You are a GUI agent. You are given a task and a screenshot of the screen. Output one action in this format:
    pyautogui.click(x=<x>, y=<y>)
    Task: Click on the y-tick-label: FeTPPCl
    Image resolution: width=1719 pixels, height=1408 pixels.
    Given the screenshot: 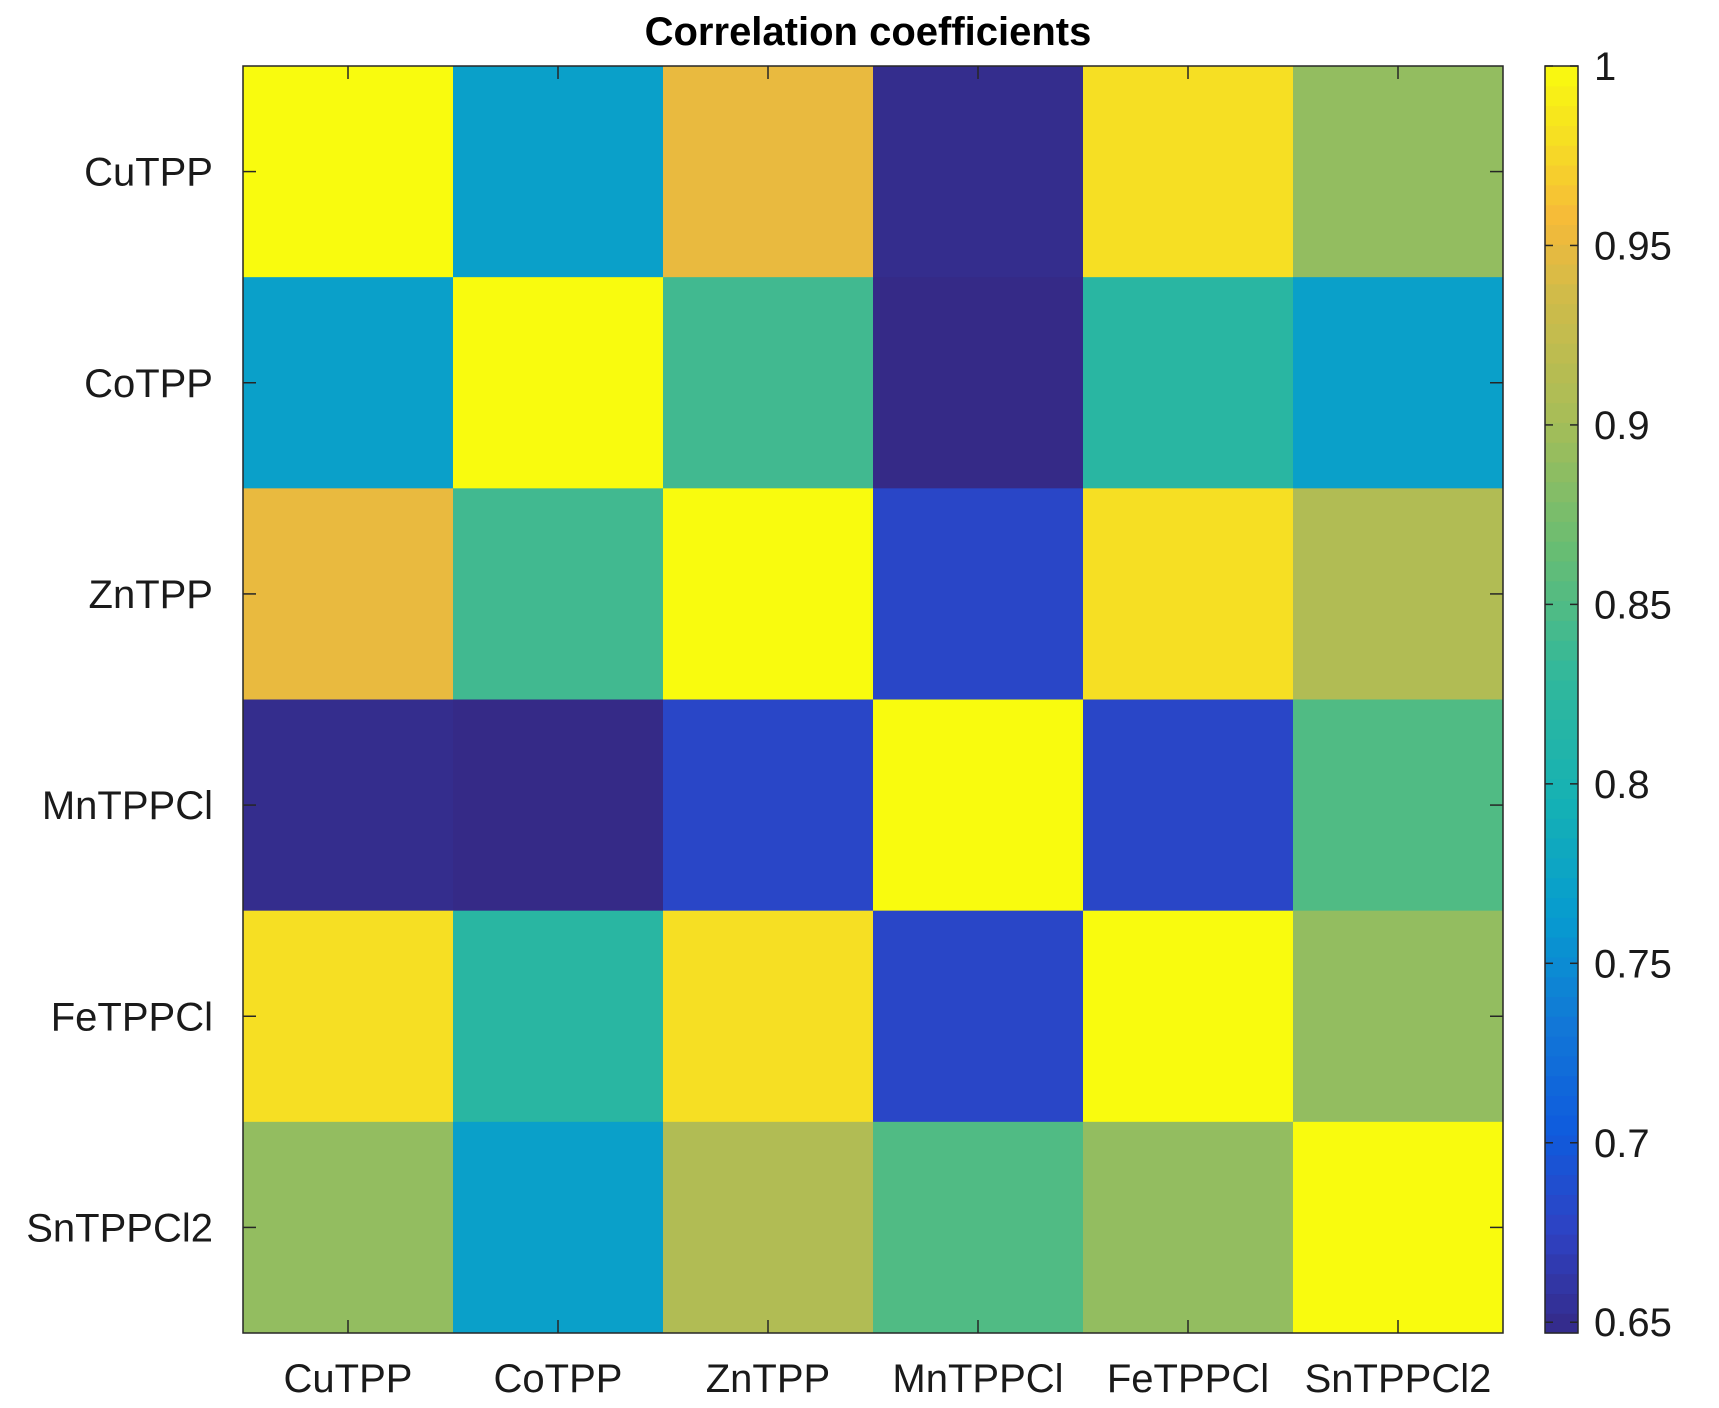 What is the action you would take?
    pyautogui.click(x=132, y=1017)
    